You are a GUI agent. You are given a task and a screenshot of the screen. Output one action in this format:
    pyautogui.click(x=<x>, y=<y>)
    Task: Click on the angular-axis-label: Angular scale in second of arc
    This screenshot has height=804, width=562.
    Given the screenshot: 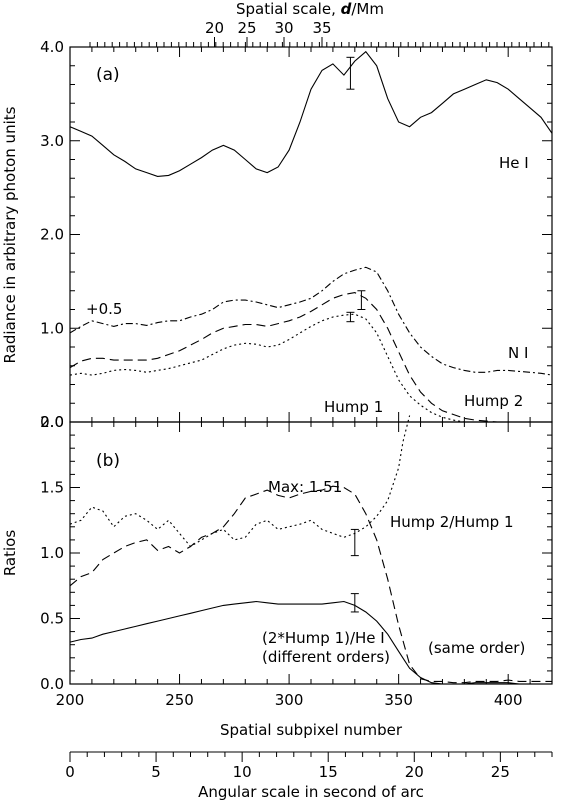 What is the action you would take?
    pyautogui.click(x=311, y=792)
    